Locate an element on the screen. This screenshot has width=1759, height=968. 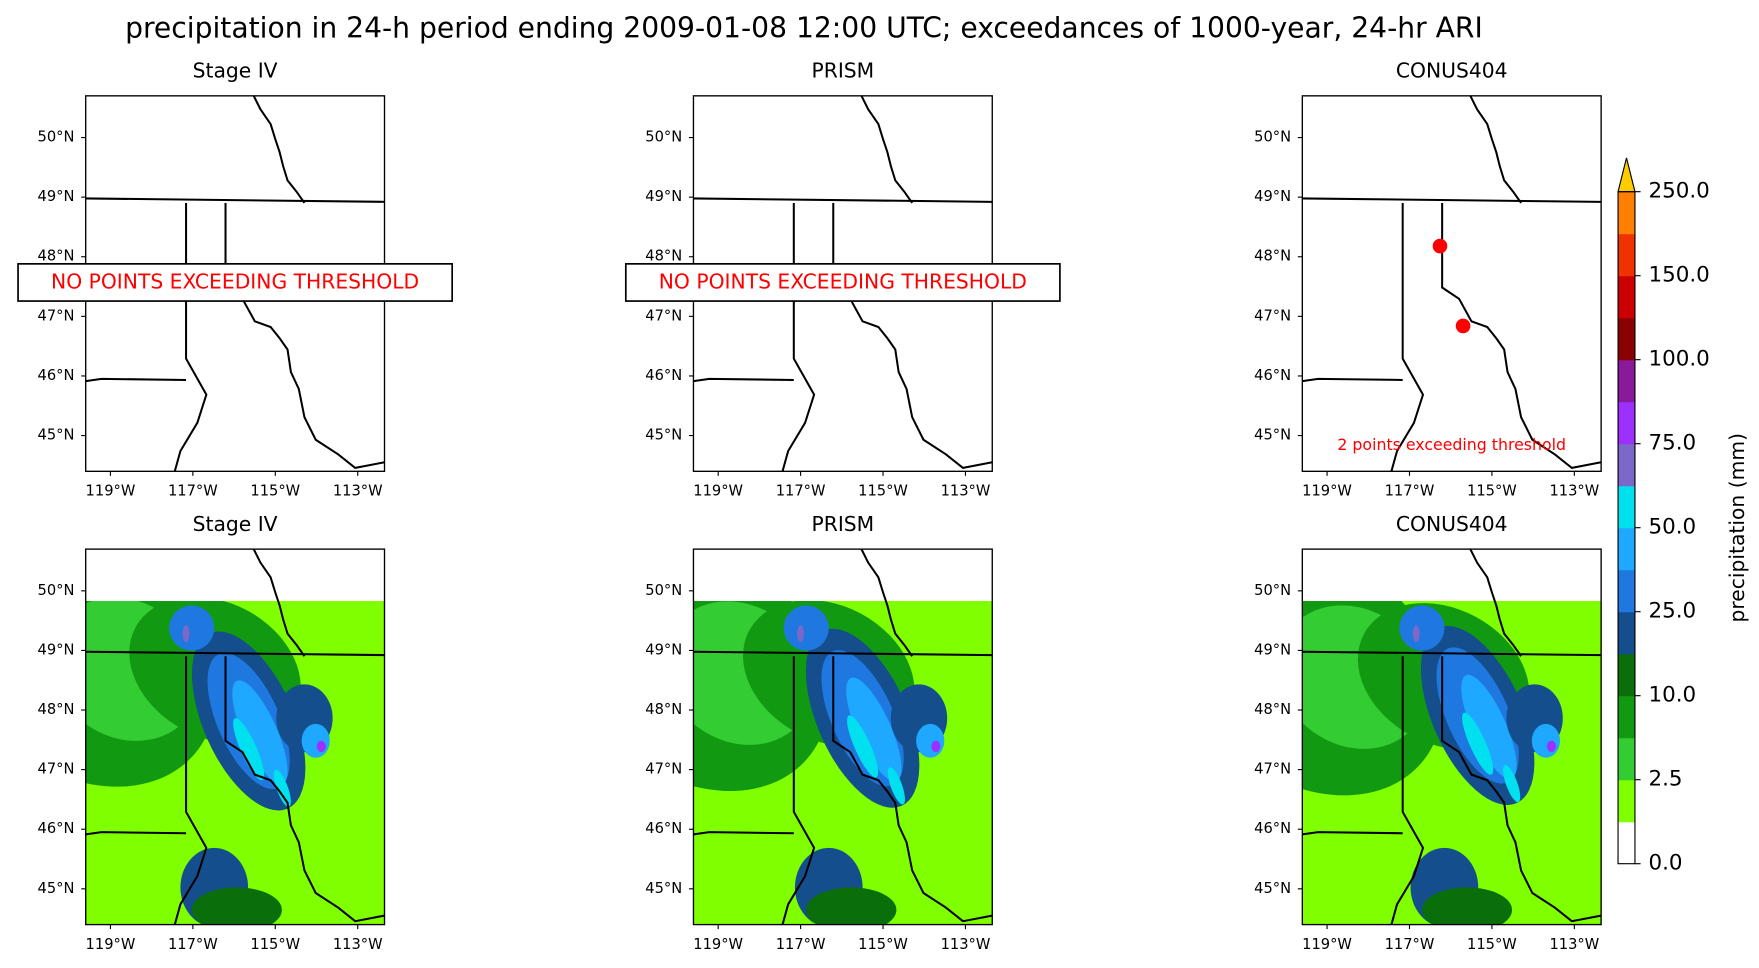
annotation: NO POINTS EXCEEDING THRESHOLD is located at coordinates (843, 282).